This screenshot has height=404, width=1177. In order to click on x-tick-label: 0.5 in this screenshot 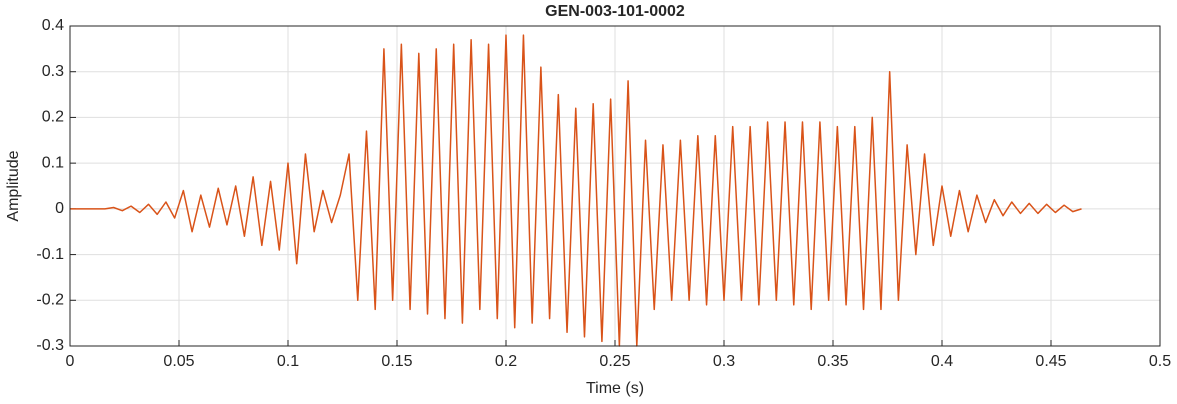, I will do `click(1160, 361)`.